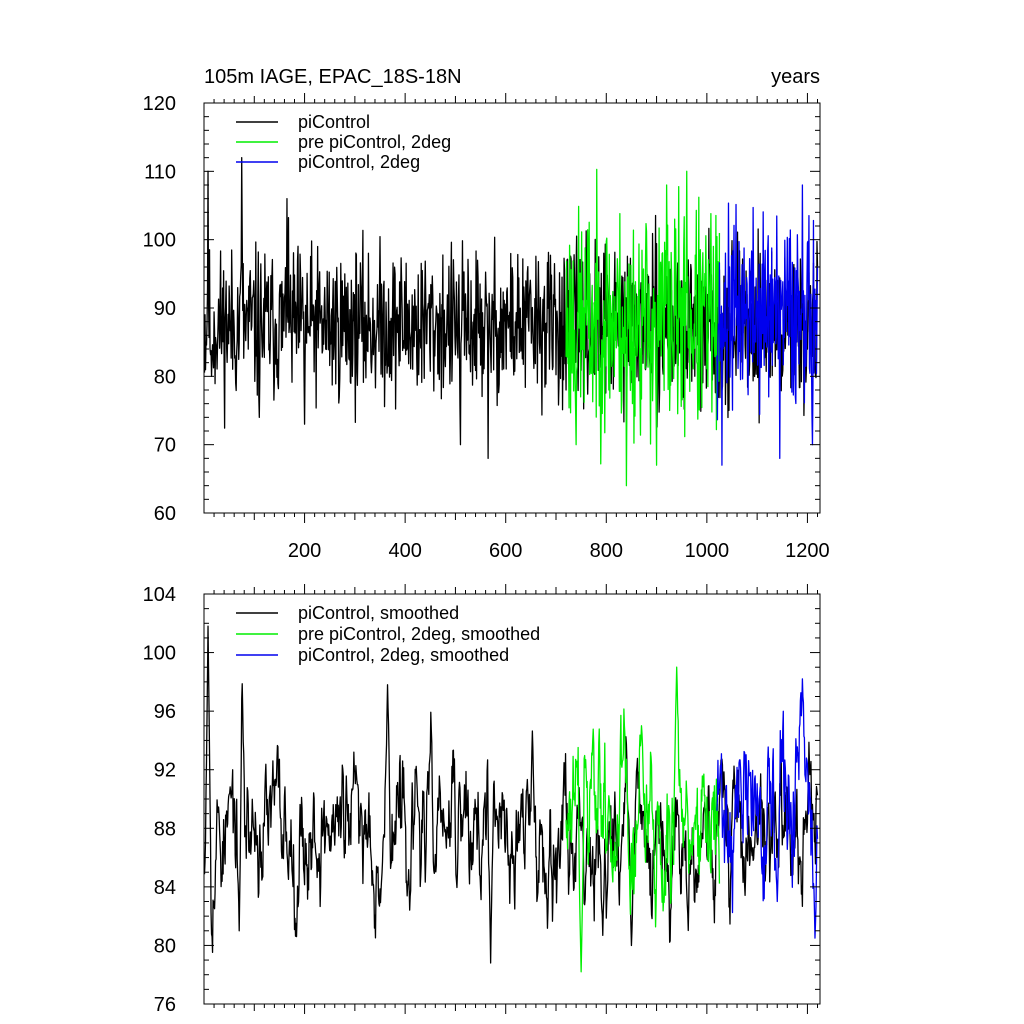 This screenshot has height=1024, width=1024. I want to click on y-tick-label: 96, so click(165, 712).